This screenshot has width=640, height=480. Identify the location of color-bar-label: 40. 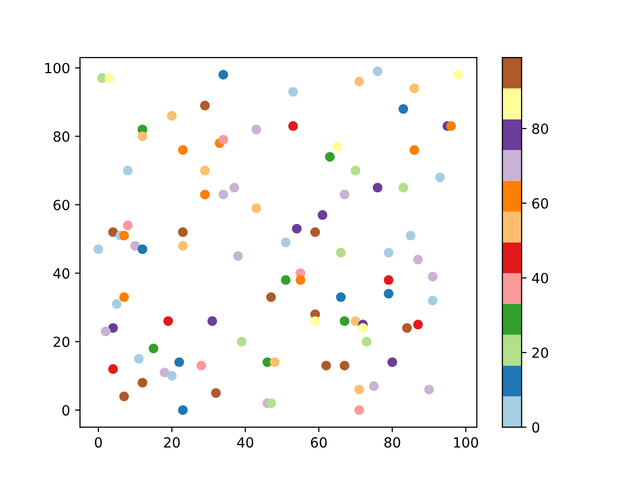
(540, 278).